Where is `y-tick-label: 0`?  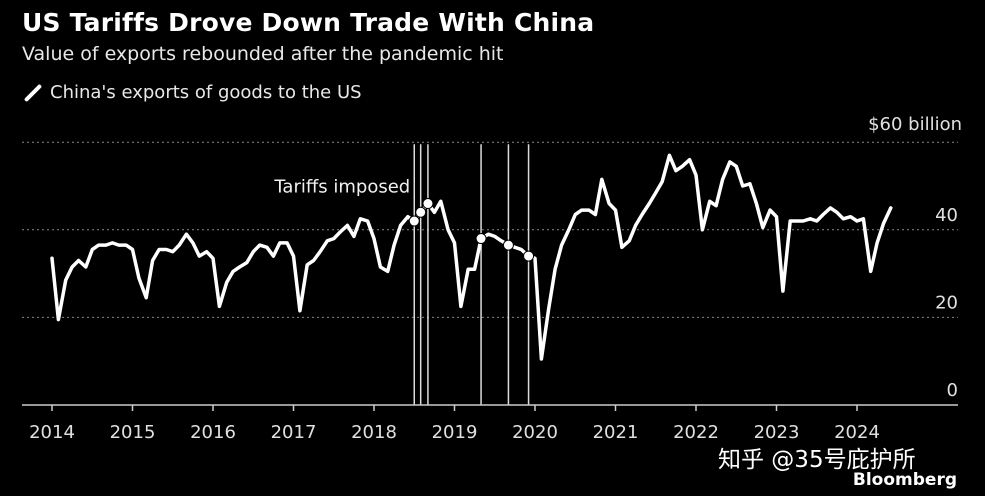 y-tick-label: 0 is located at coordinates (952, 390).